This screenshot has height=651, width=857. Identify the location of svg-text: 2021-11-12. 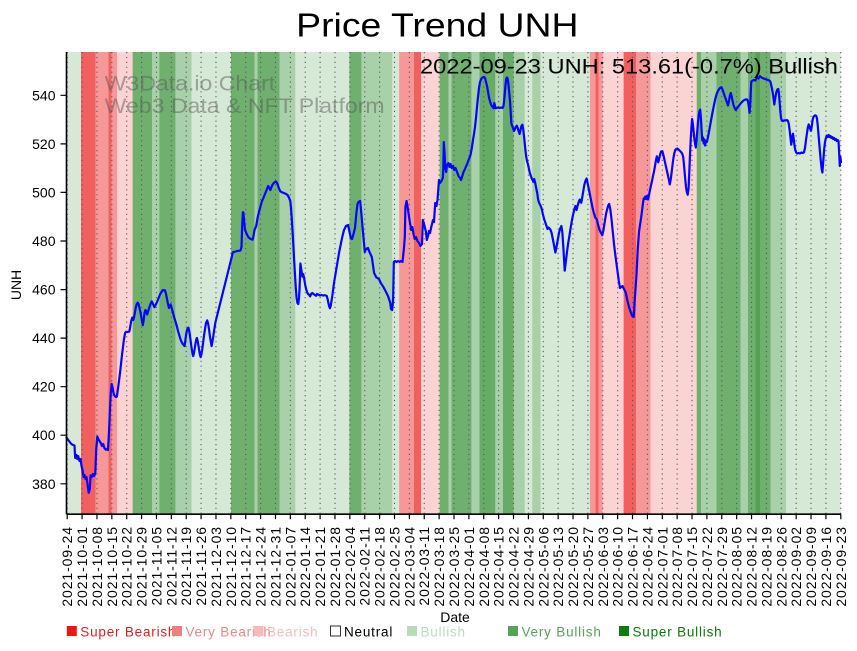
(171, 566).